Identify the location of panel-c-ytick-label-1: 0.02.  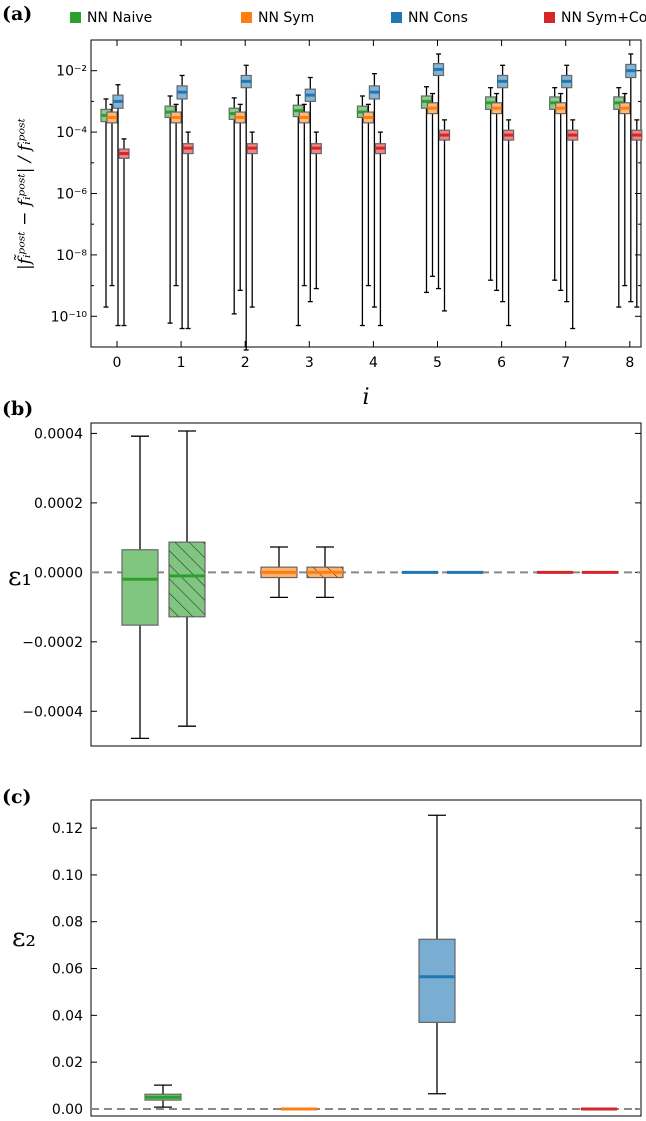
(67, 1063).